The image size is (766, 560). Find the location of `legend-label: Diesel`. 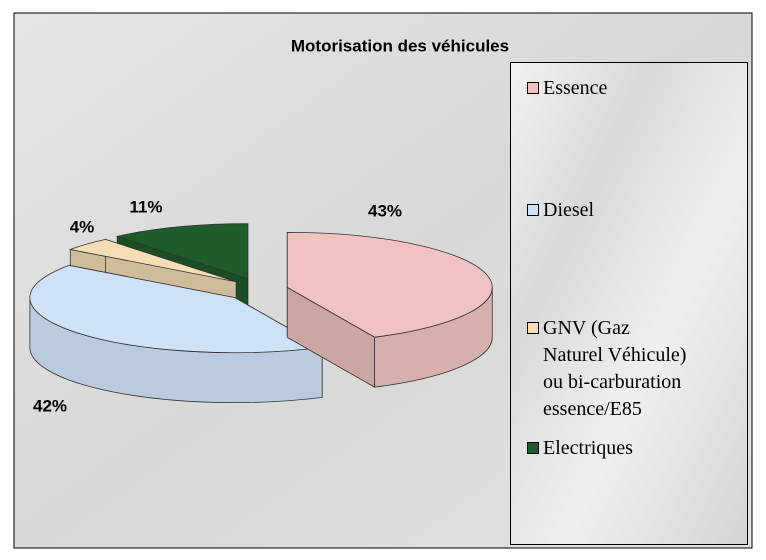

legend-label: Diesel is located at coordinates (569, 210).